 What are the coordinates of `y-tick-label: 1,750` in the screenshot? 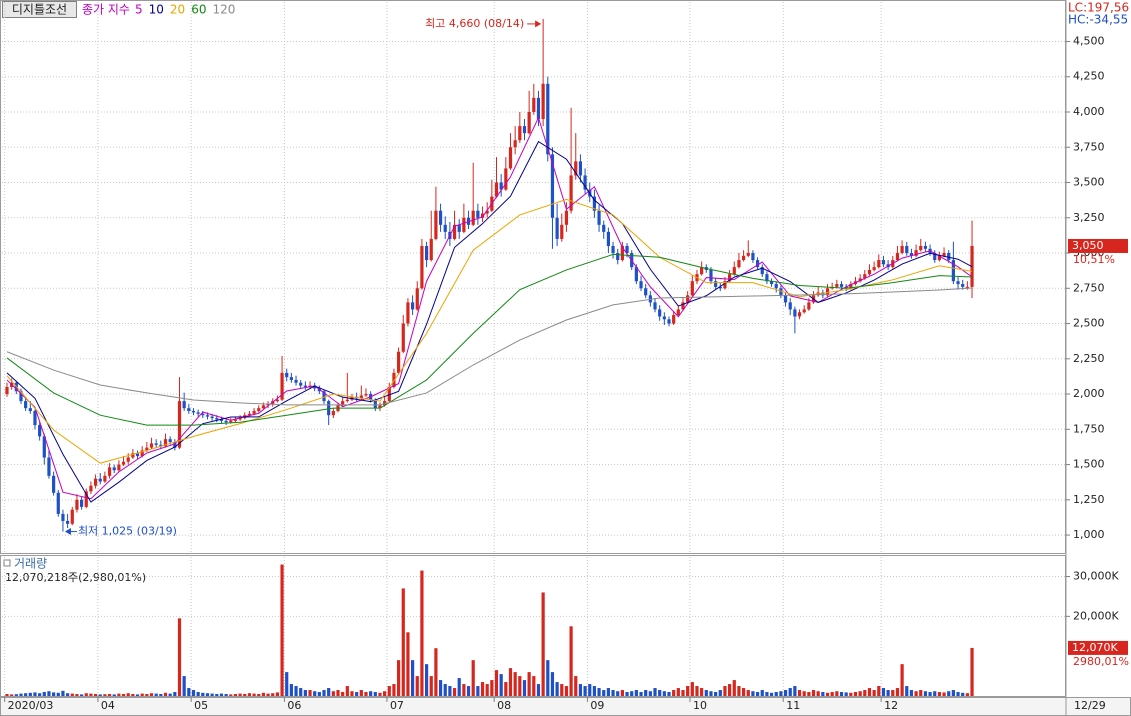 It's located at (1089, 428).